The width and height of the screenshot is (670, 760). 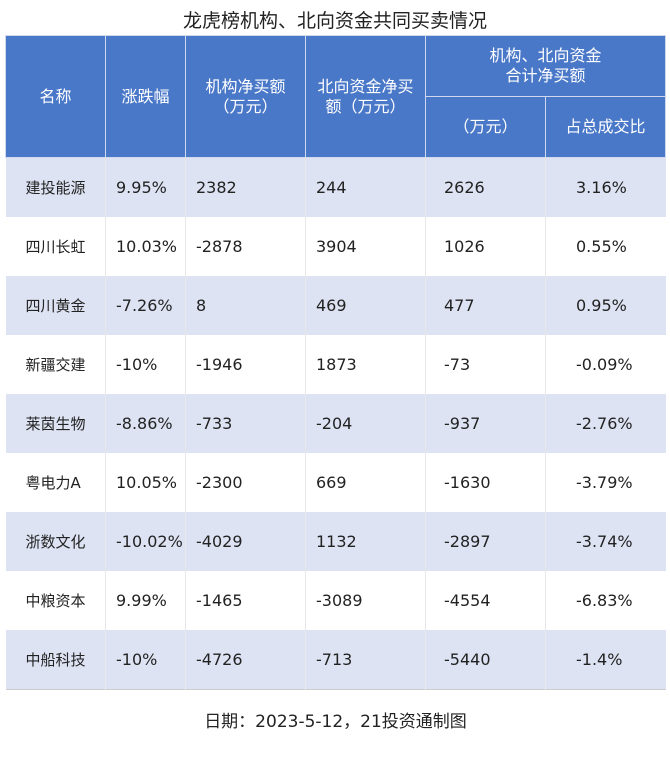 I want to click on footer-row: 日期：2023-5-12，21投资通制图, so click(x=335, y=718).